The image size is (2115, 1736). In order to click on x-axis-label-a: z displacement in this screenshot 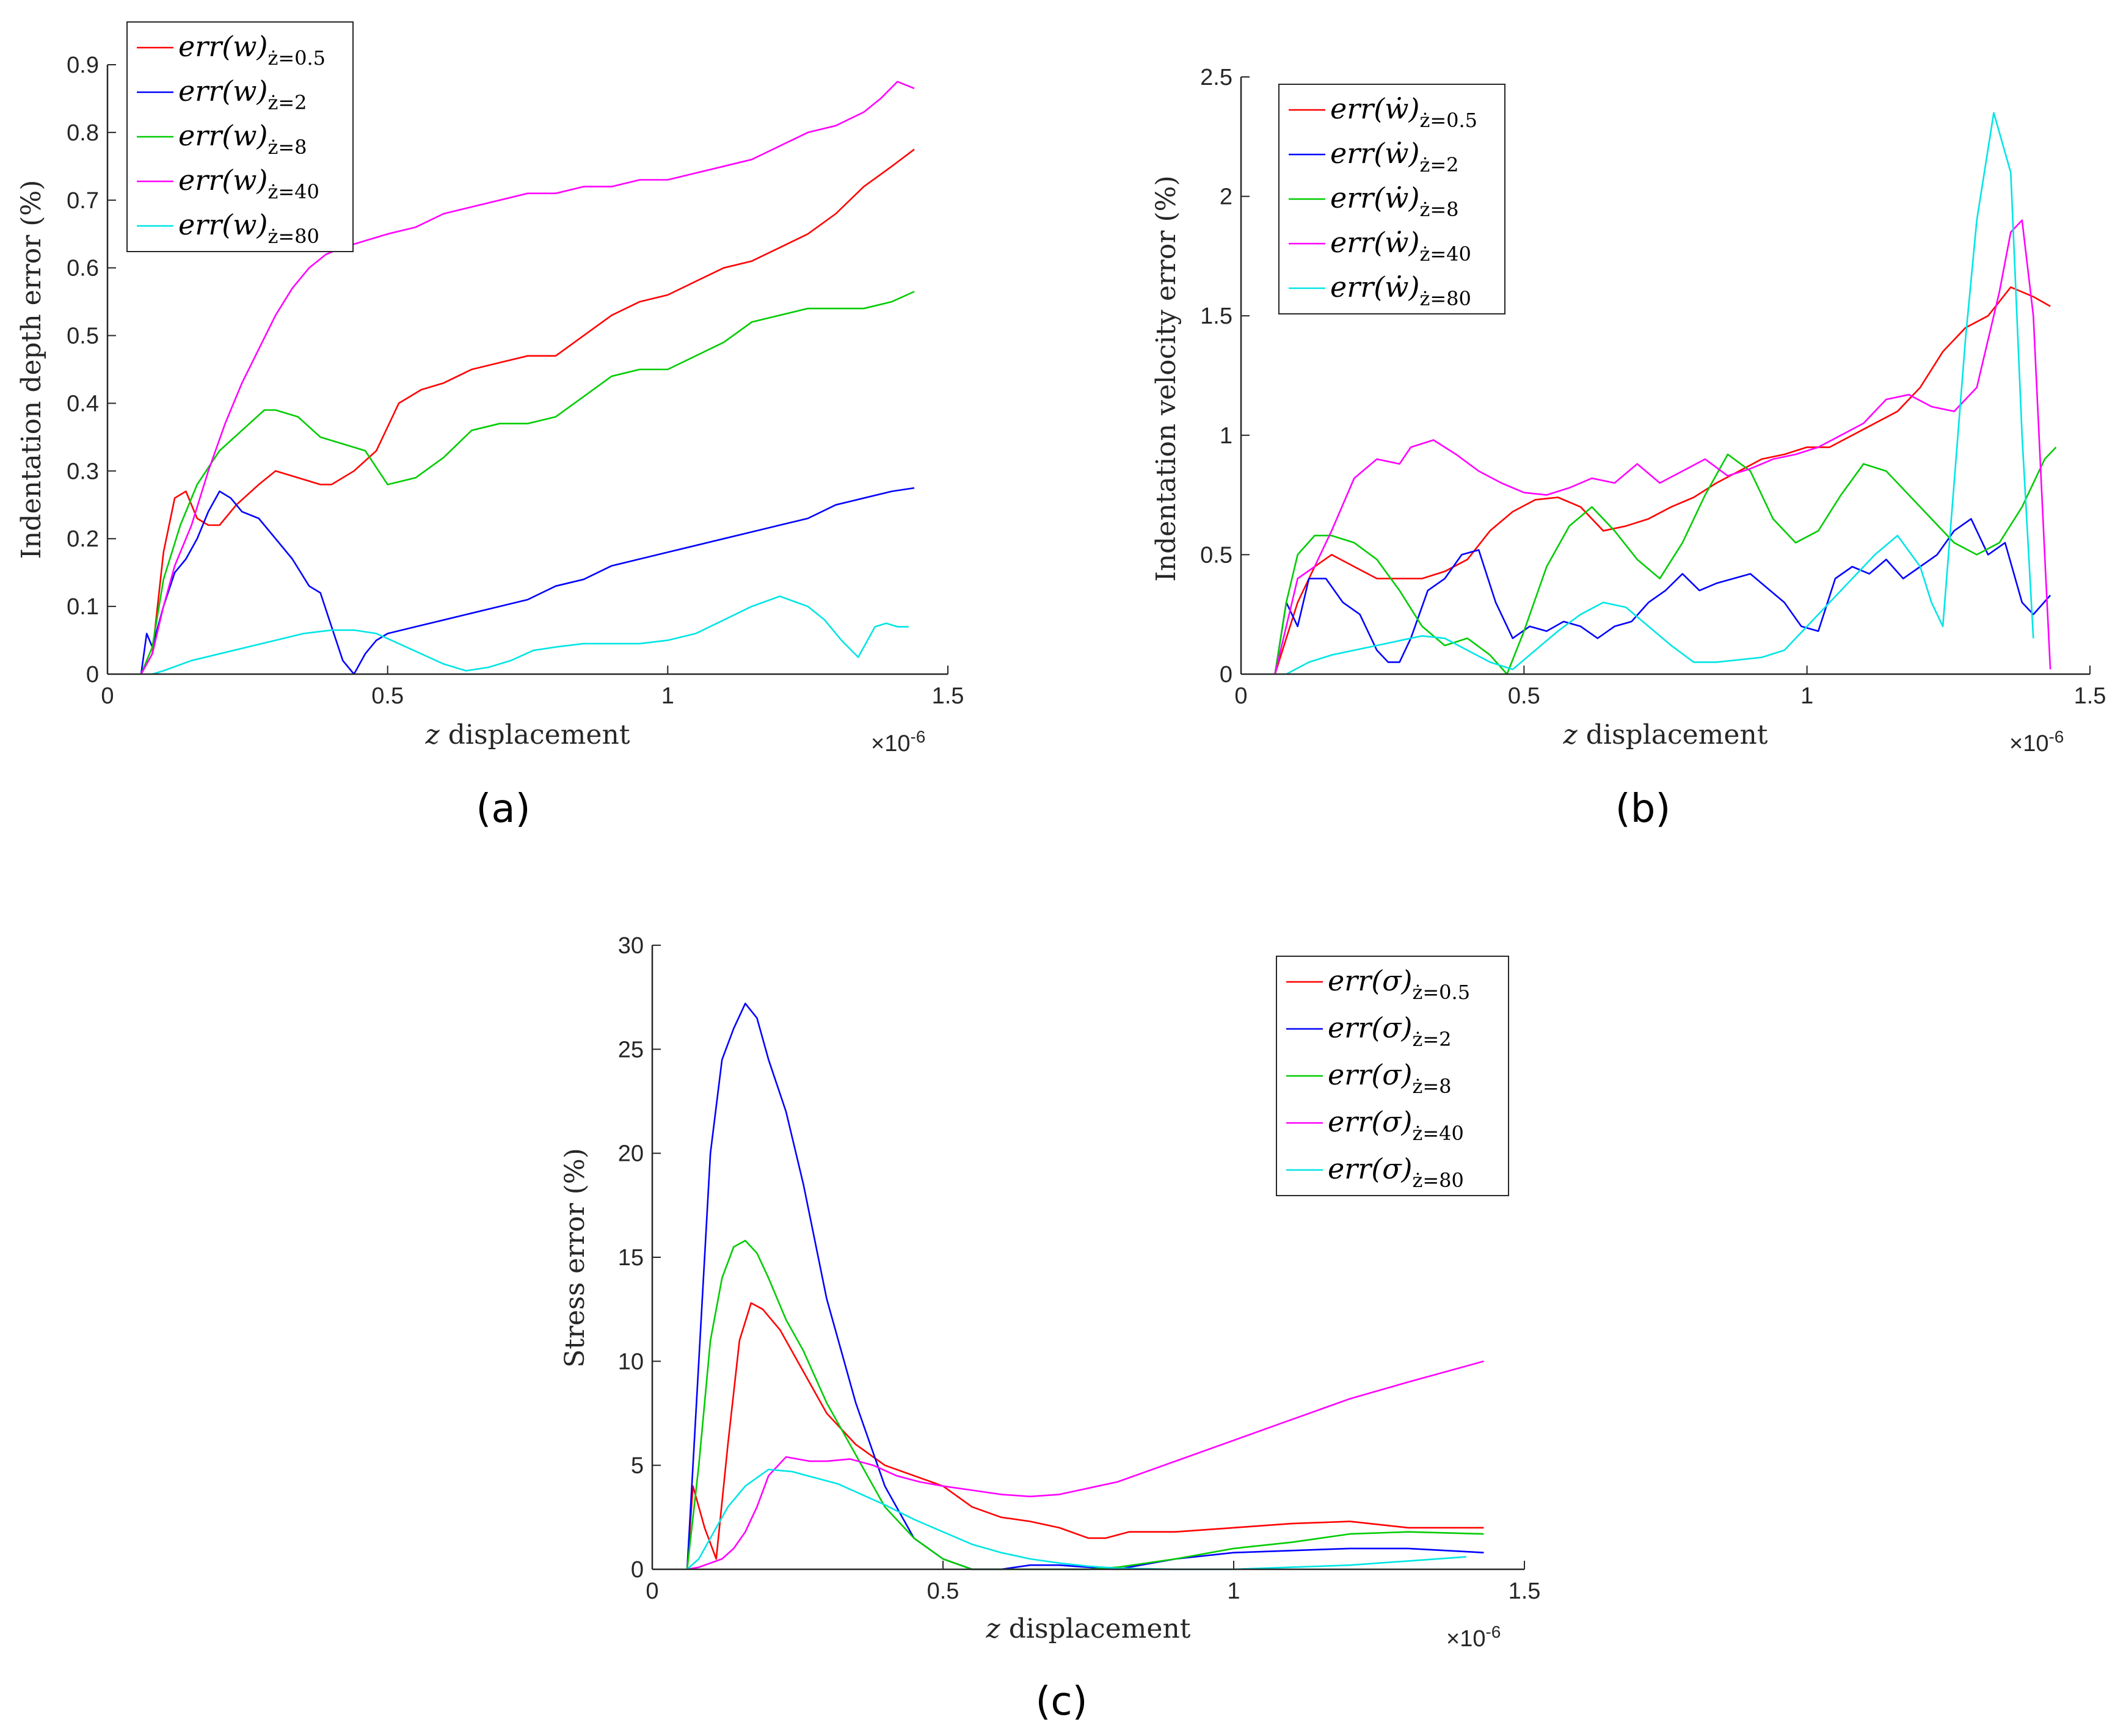, I will do `click(527, 735)`.